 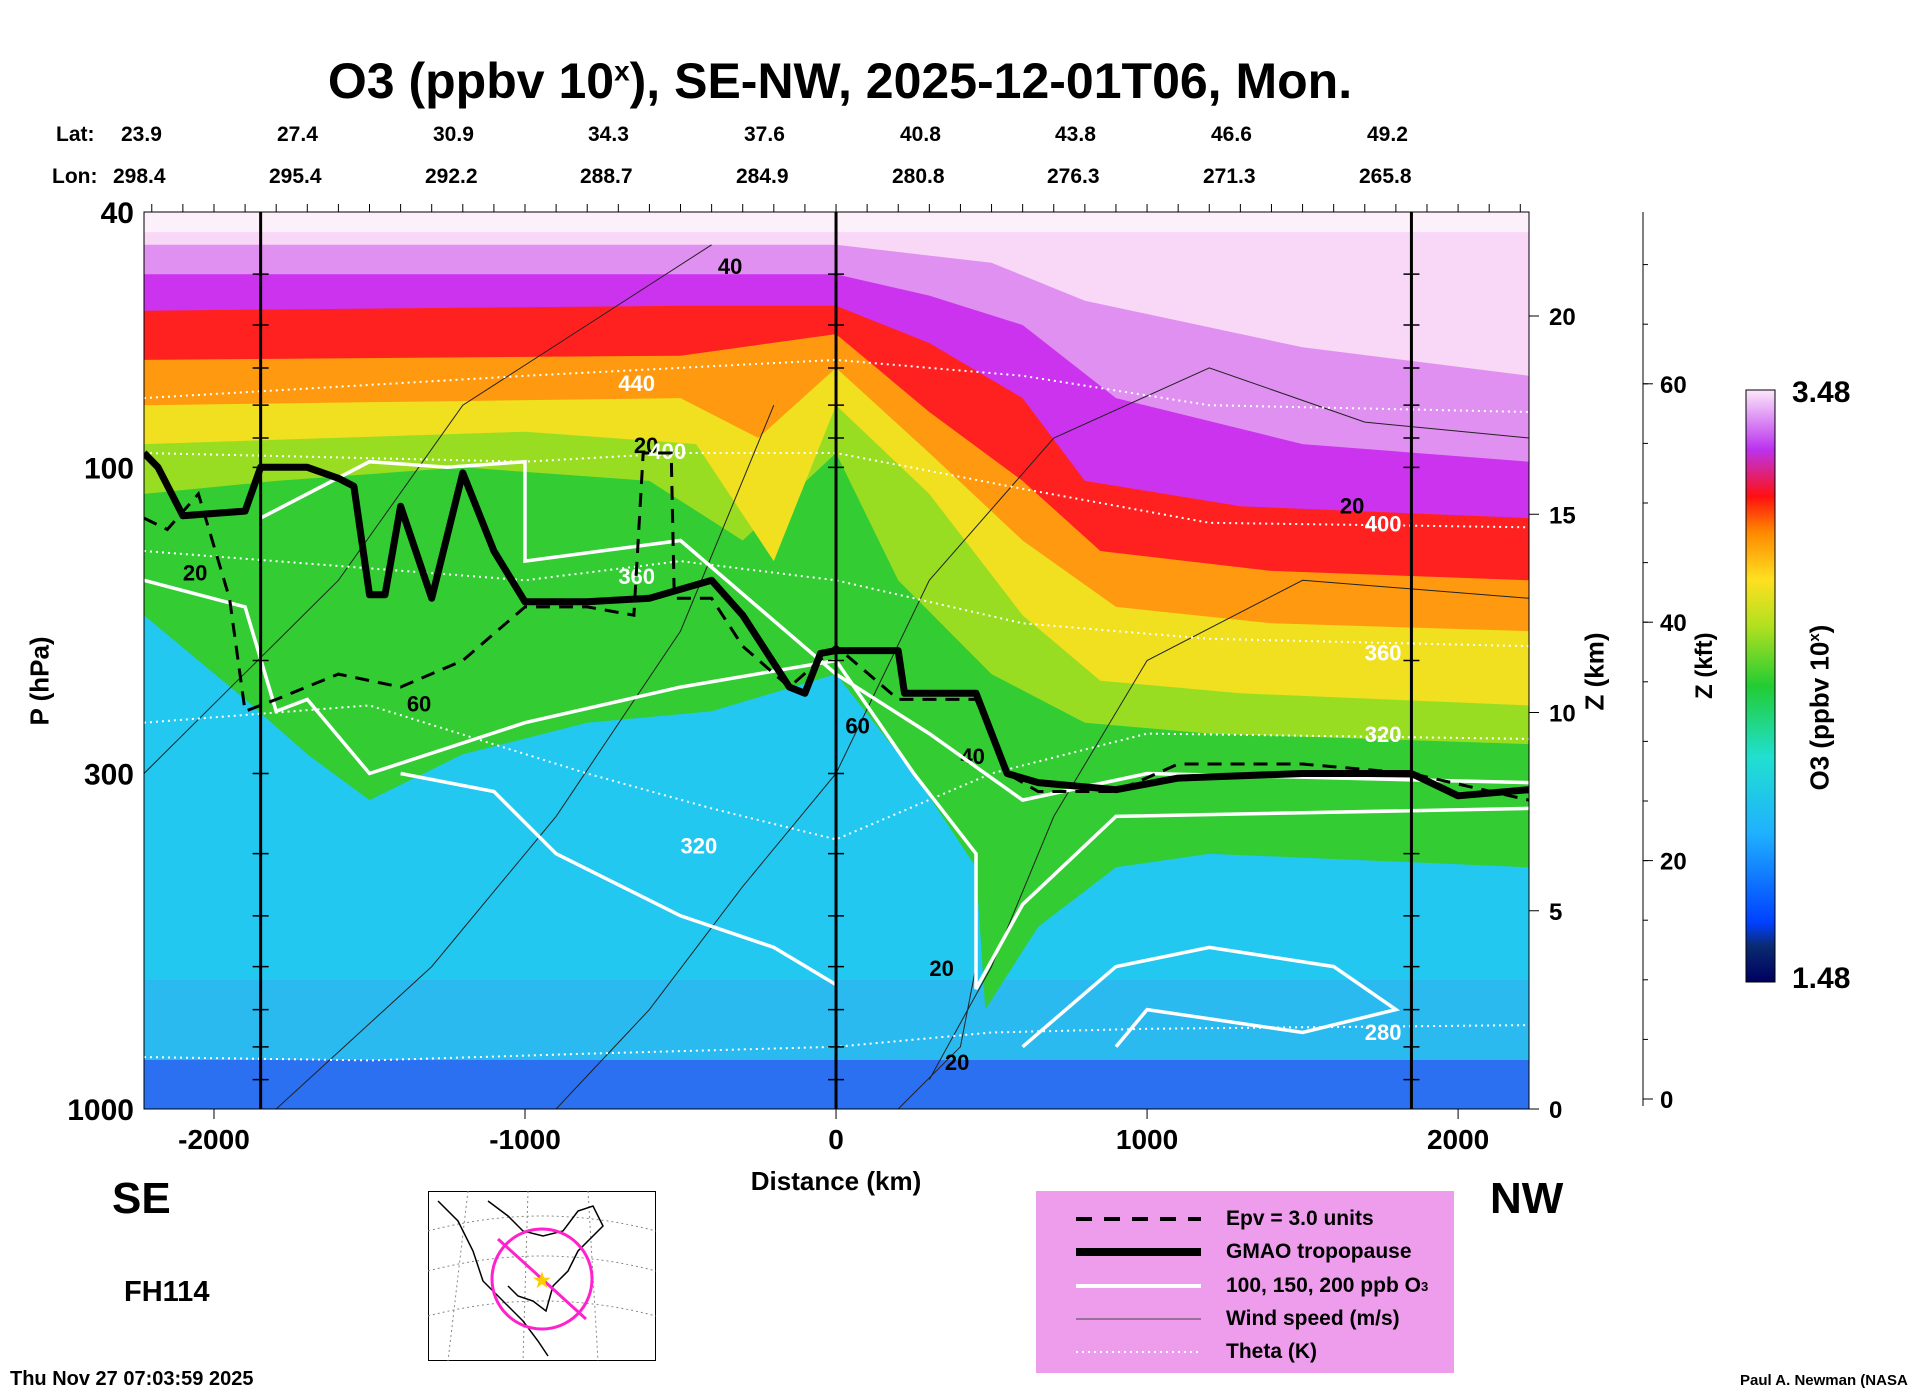 I want to click on credit: Paul A. Newman (NASA, so click(x=1824, y=1380).